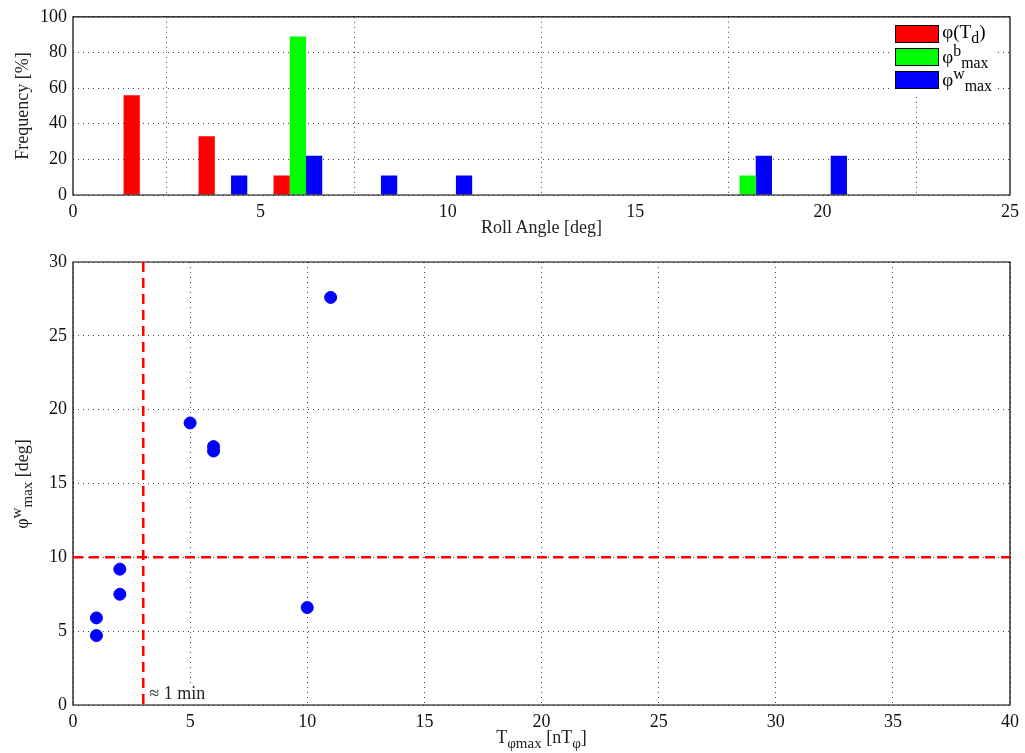 The width and height of the screenshot is (1025, 753). What do you see at coordinates (58, 556) in the screenshot?
I see `y-tick-label: 10` at bounding box center [58, 556].